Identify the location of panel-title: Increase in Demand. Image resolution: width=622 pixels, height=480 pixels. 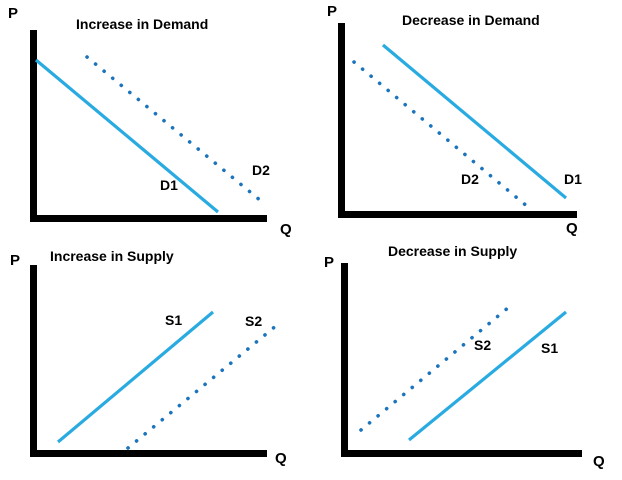
(142, 24).